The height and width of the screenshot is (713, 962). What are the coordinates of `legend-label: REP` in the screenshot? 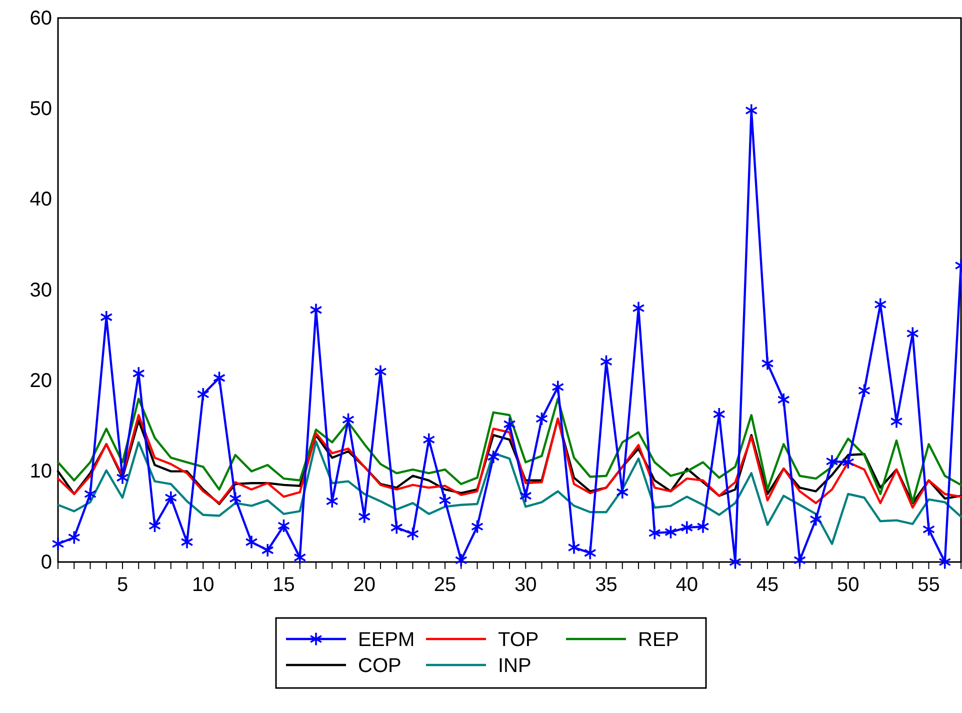 It's located at (659, 640).